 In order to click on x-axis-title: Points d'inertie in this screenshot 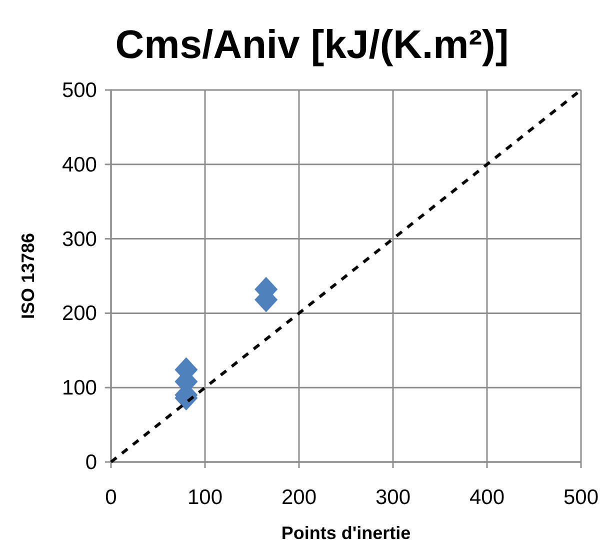, I will do `click(346, 533)`.